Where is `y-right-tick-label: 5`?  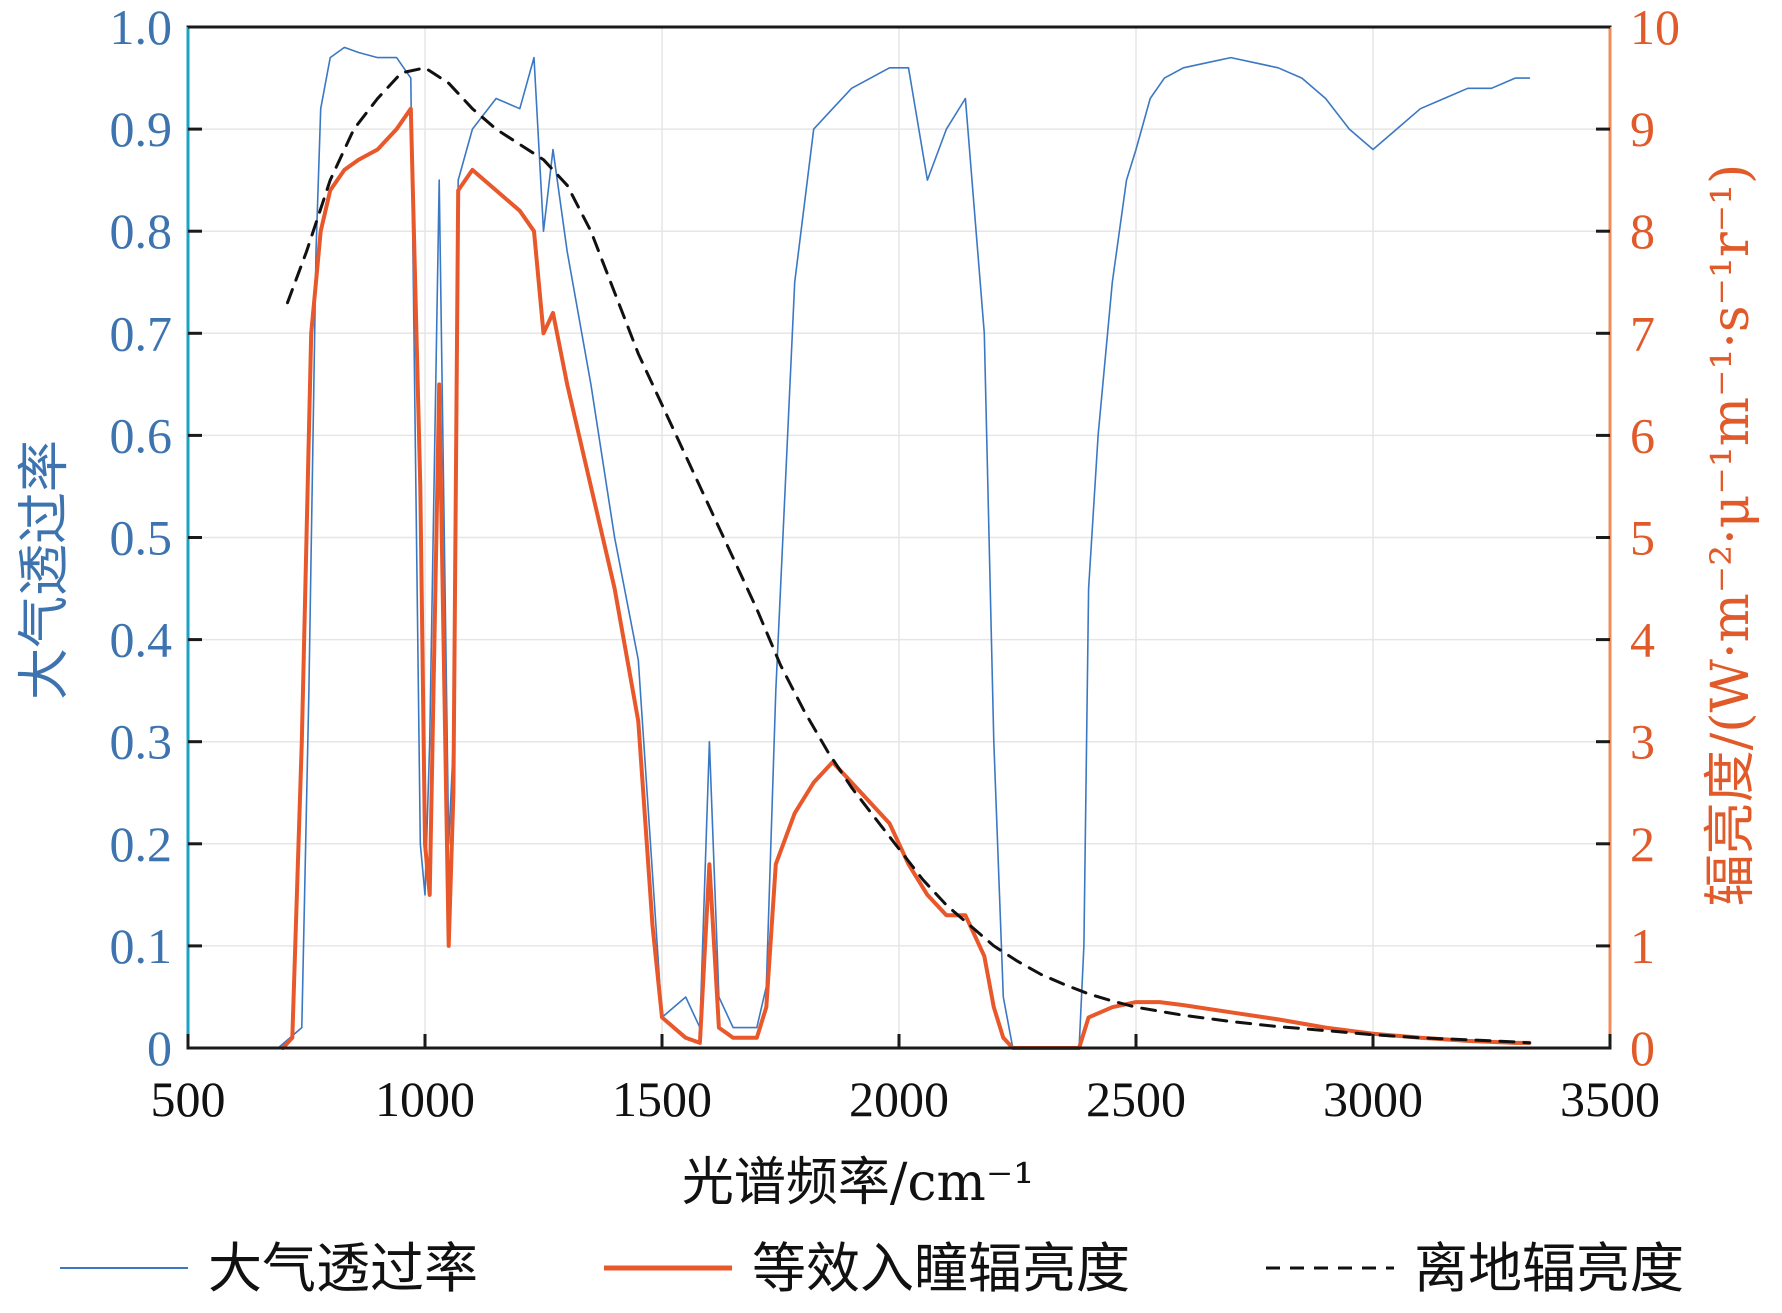 y-right-tick-label: 5 is located at coordinates (1642, 538).